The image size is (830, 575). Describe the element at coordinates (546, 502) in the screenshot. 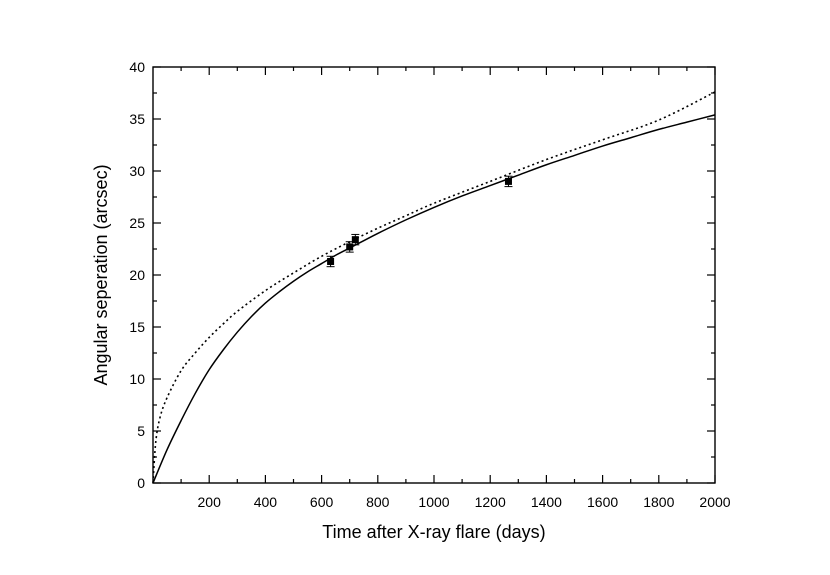

I see `x-tick-label: 1400` at that location.